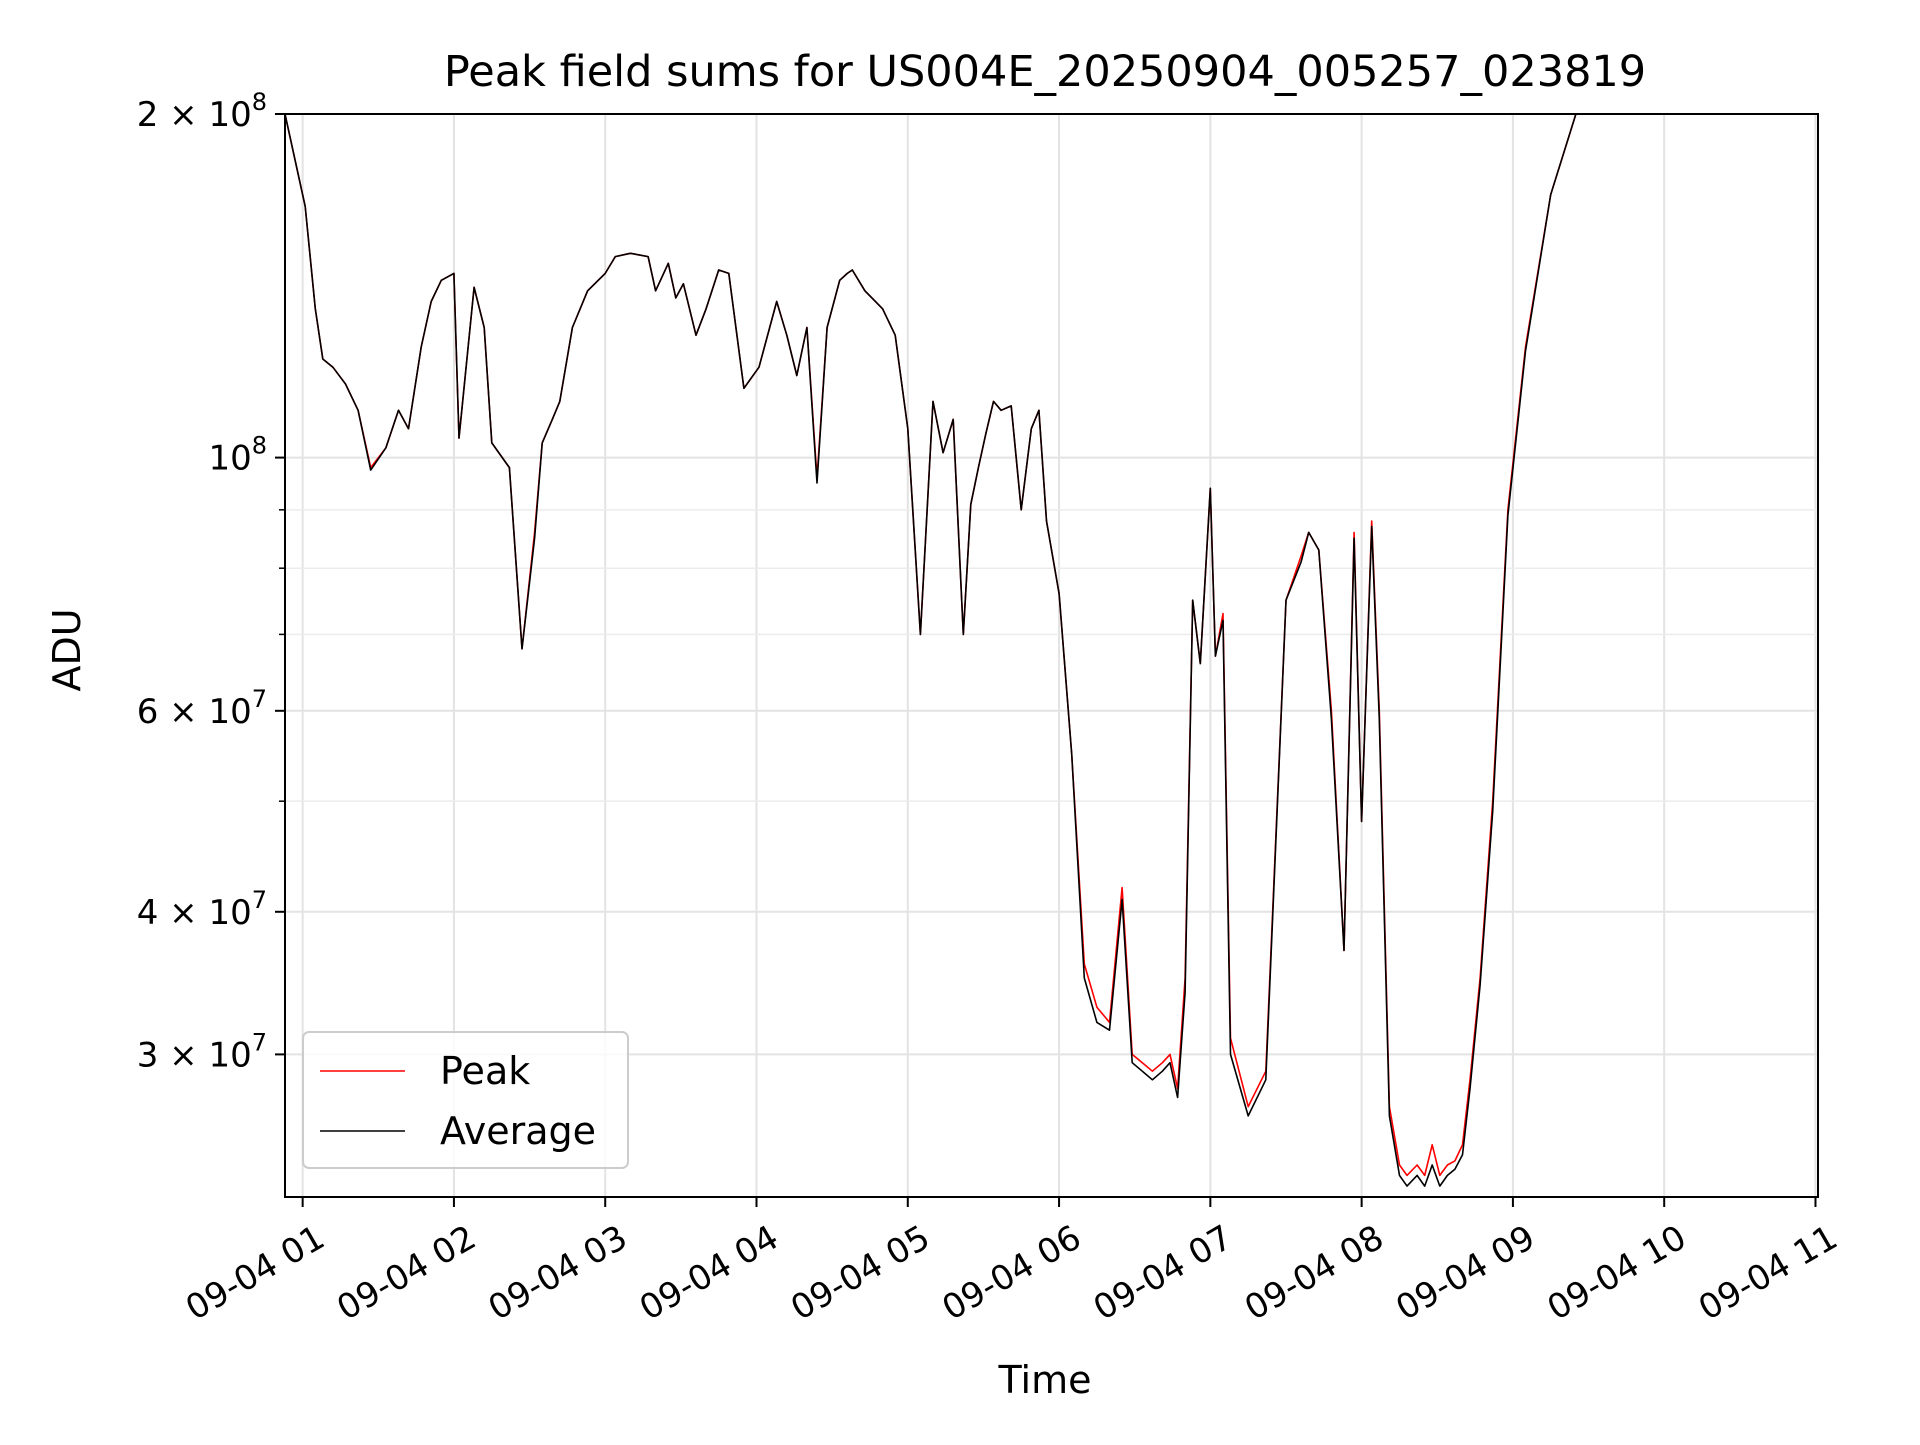 The width and height of the screenshot is (1920, 1445). Describe the element at coordinates (518, 1131) in the screenshot. I see `legend-average-label: Average` at that location.